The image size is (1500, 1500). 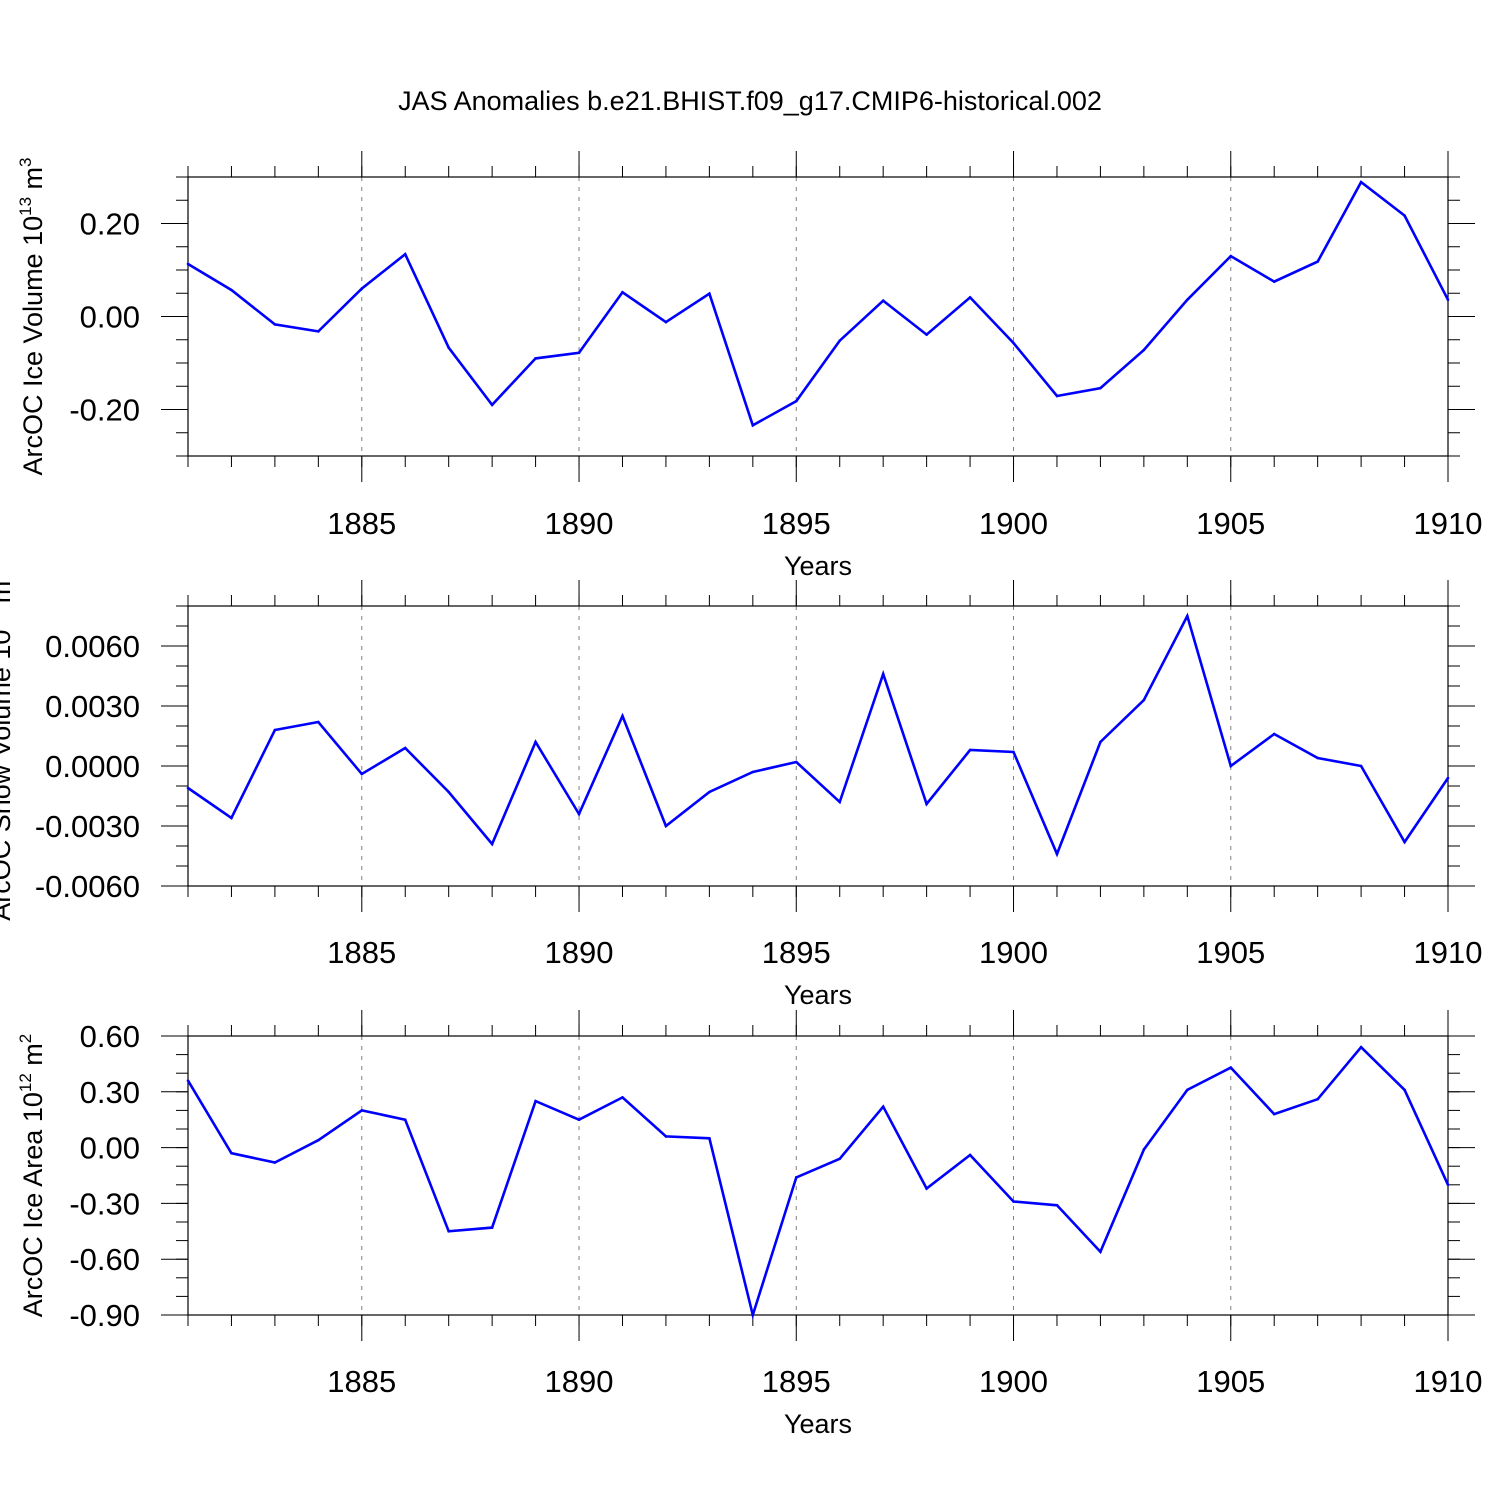 What do you see at coordinates (110, 317) in the screenshot?
I see `y-tick-label: 0.00` at bounding box center [110, 317].